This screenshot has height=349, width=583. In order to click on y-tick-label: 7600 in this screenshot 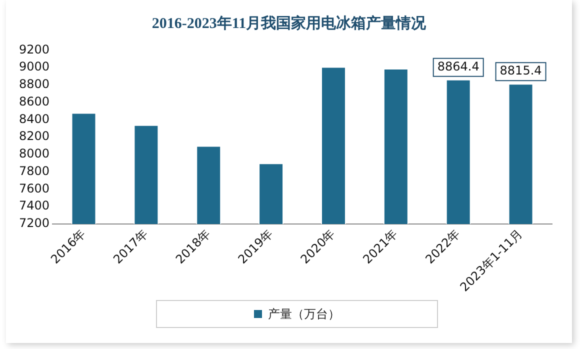, I will do `click(34, 188)`.